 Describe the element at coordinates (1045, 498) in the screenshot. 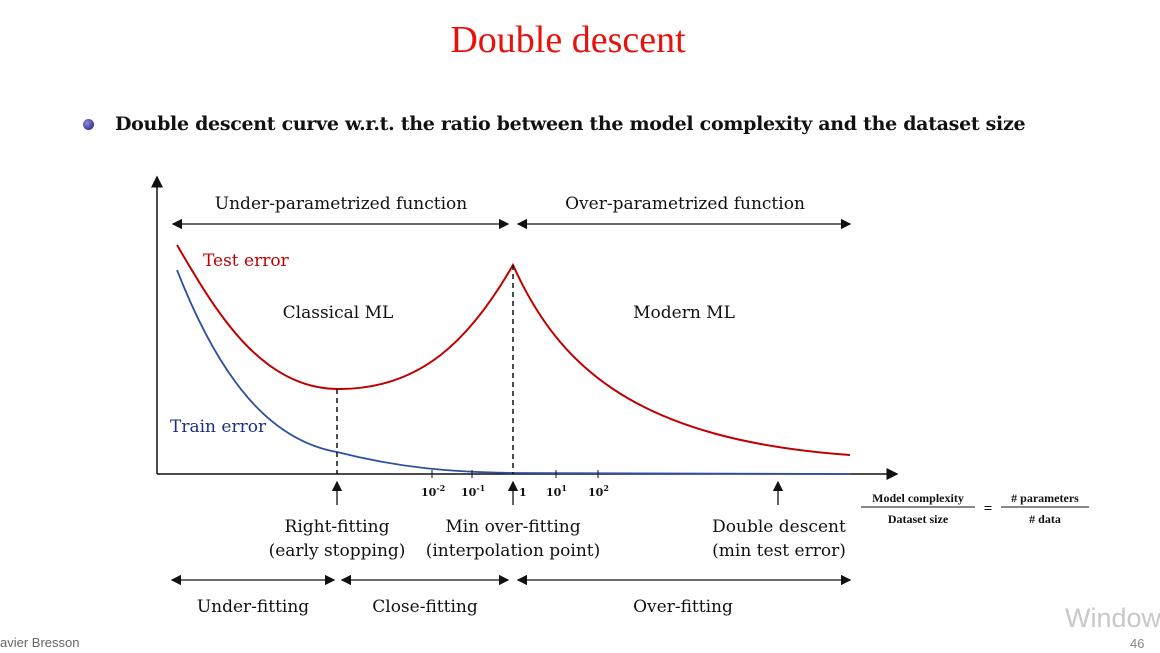

I see `formula-num-right: # parameters` at that location.